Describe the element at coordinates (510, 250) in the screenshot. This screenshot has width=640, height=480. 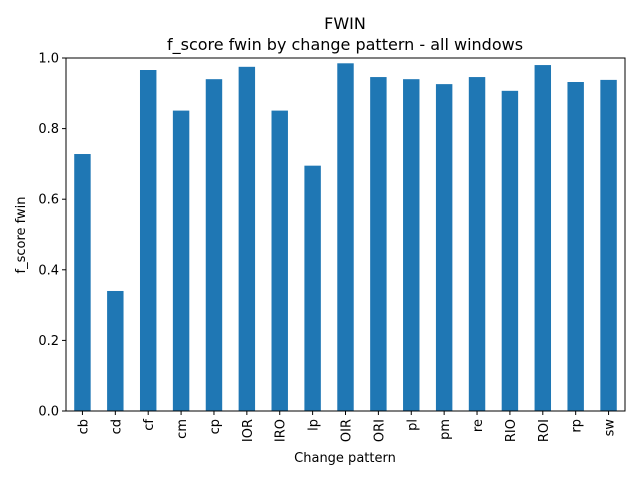
I see `bar-RIO` at that location.